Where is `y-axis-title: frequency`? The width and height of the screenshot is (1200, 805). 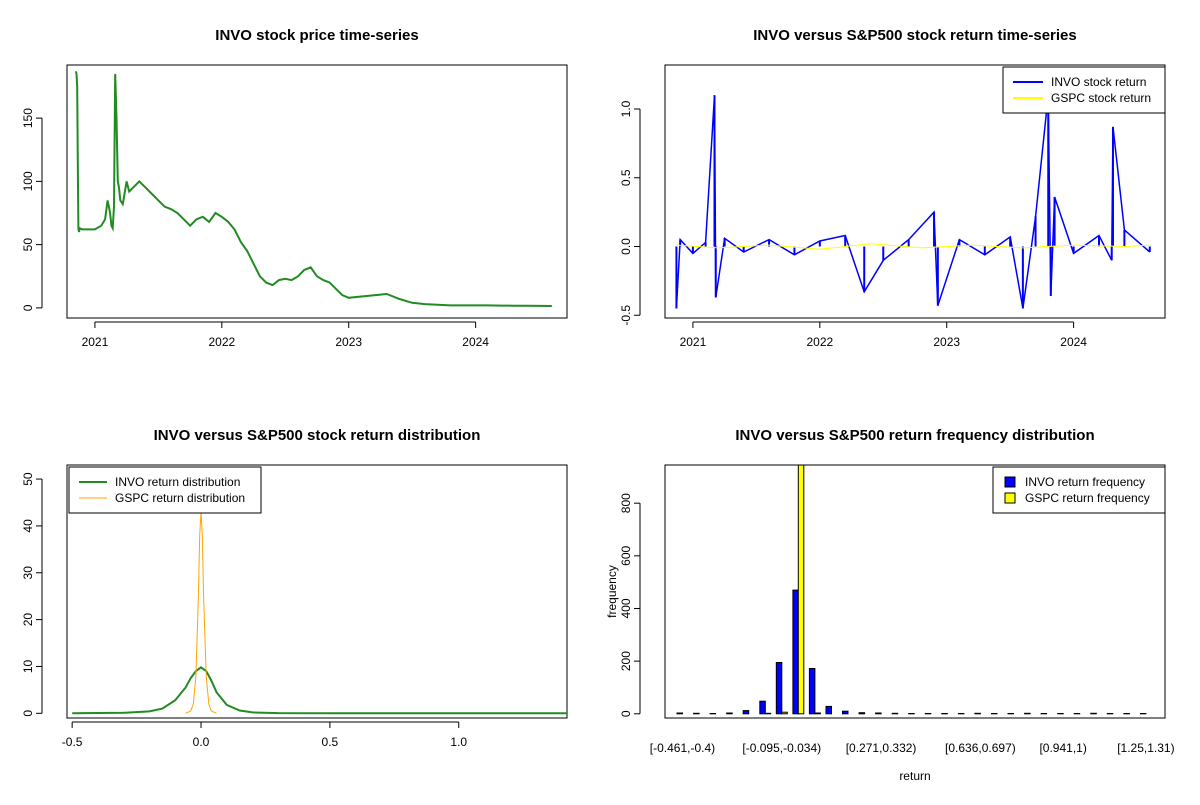
y-axis-title: frequency is located at coordinates (612, 591).